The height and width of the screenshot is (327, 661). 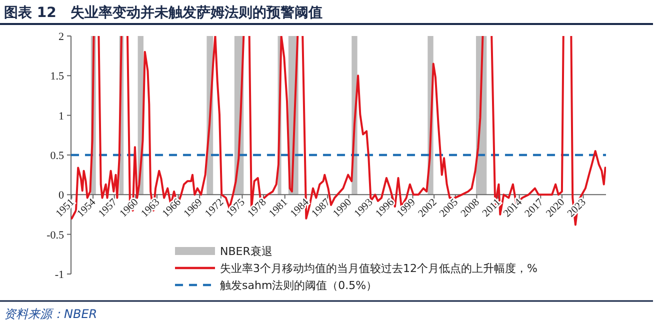 I want to click on text: 资料来源：NBER, so click(x=51, y=314).